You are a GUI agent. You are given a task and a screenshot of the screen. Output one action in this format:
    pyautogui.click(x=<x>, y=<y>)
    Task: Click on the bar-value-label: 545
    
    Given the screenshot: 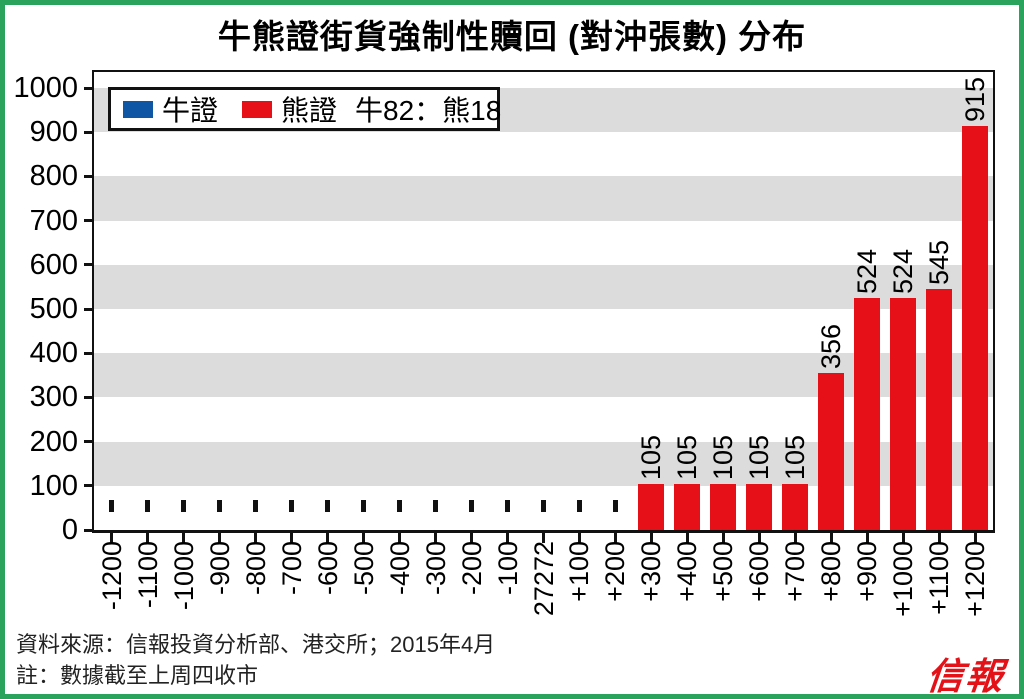 What is the action you would take?
    pyautogui.click(x=939, y=263)
    